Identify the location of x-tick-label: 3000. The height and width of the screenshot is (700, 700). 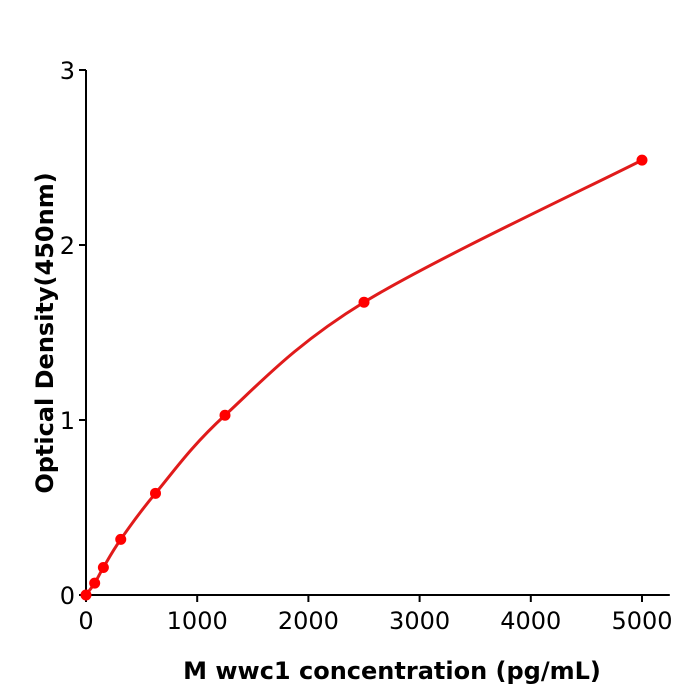
(419, 621).